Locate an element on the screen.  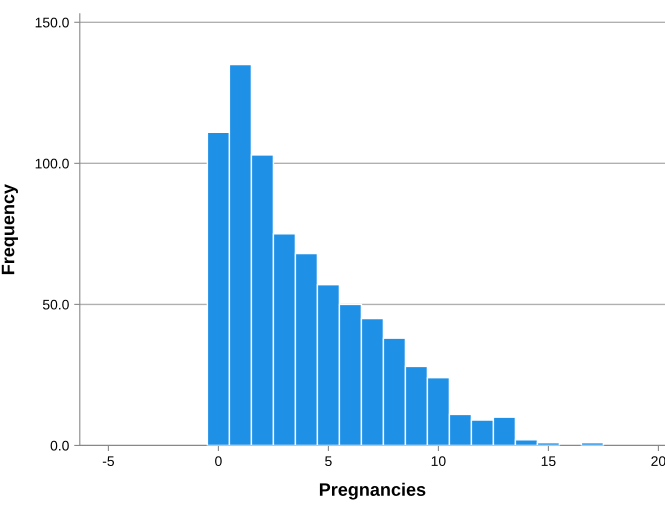
y-tick-label: 100.0 is located at coordinates (52, 163).